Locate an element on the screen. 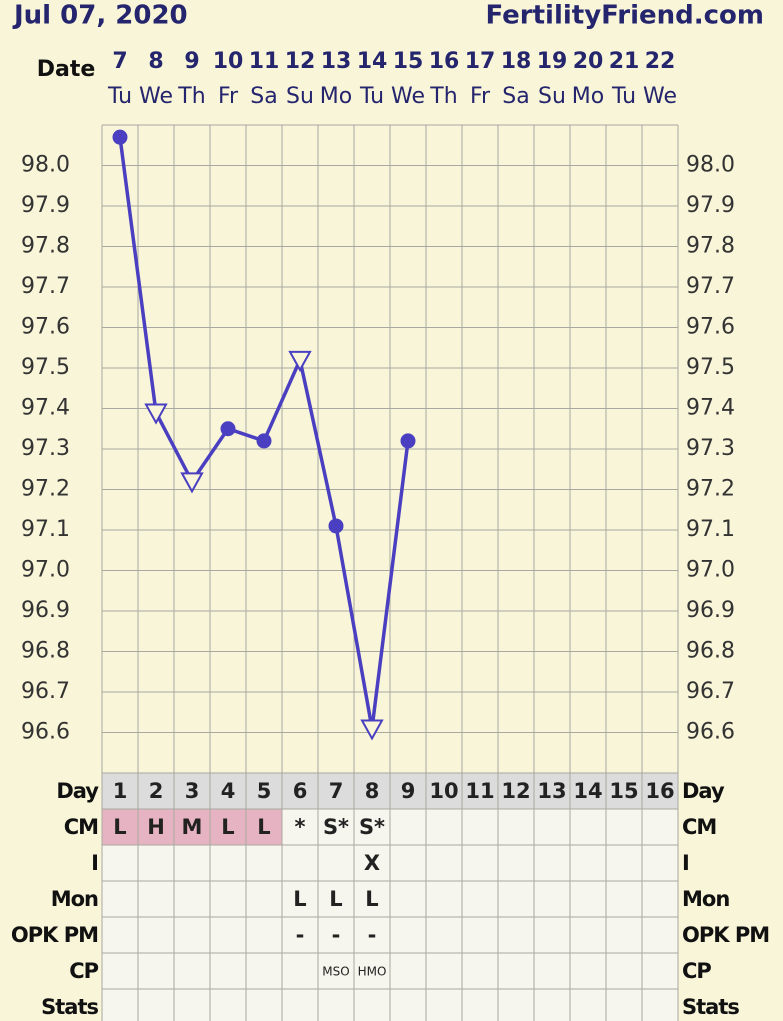 The image size is (783, 1021). cell-text: H is located at coordinates (156, 827).